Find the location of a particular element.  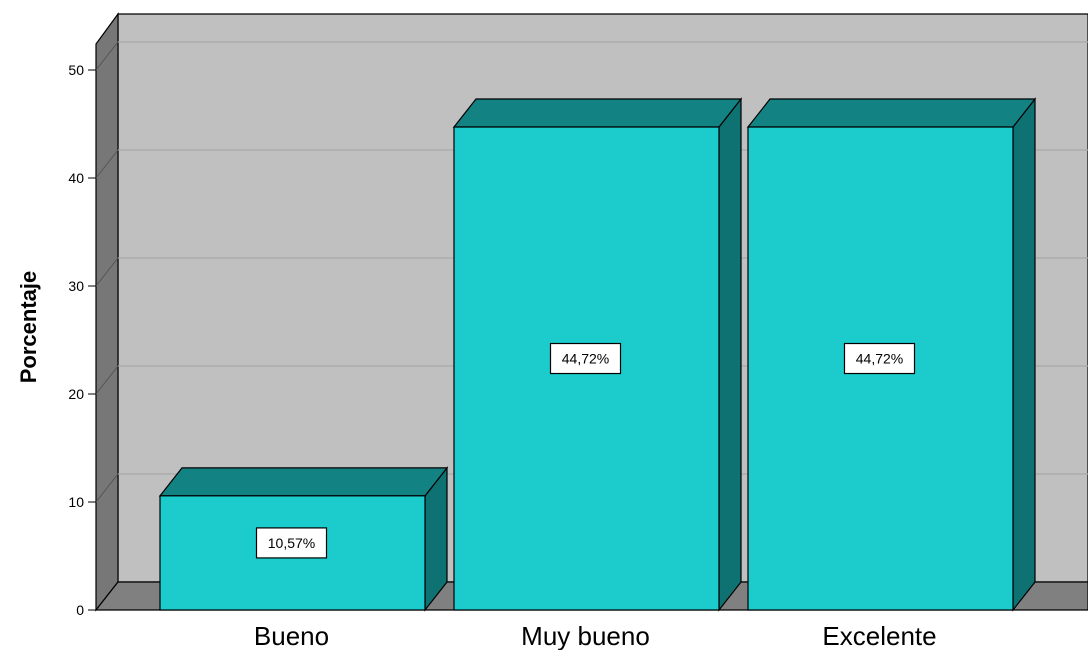

x-tick-label: Bueno is located at coordinates (291, 635).